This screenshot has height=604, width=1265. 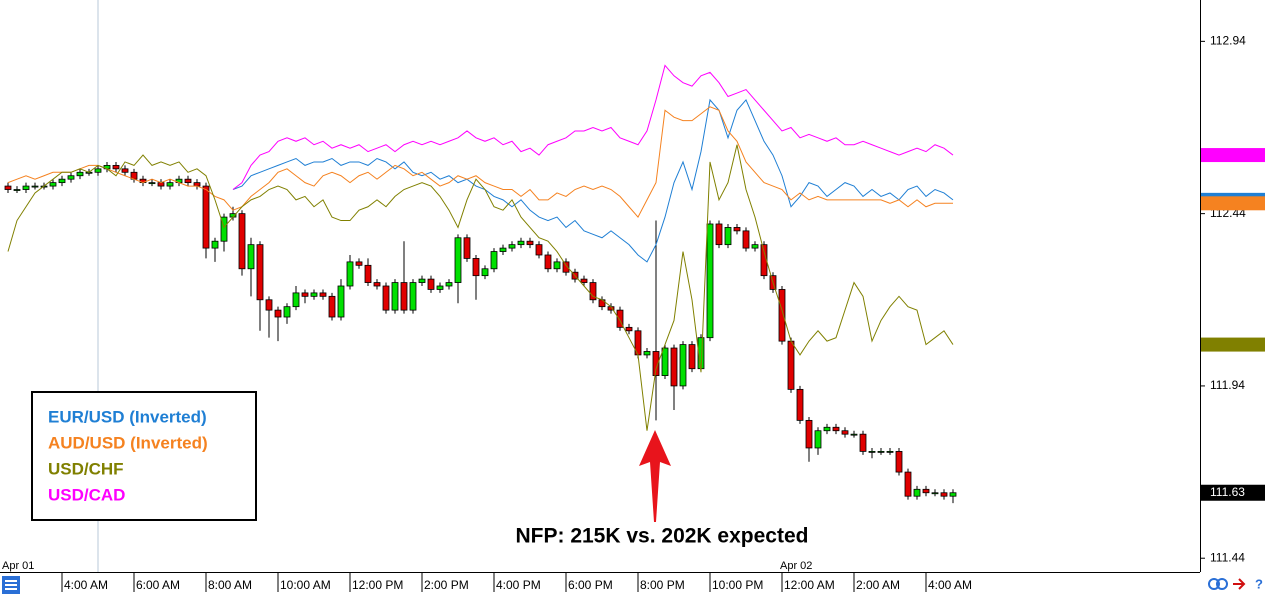 I want to click on x-tick-label: 6:00 PM, so click(x=590, y=585).